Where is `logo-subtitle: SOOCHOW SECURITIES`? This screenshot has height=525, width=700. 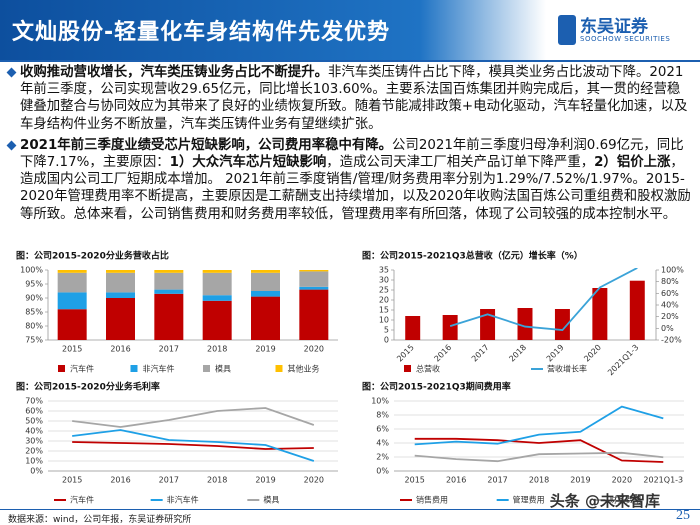 logo-subtitle: SOOCHOW SECURITIES is located at coordinates (625, 39).